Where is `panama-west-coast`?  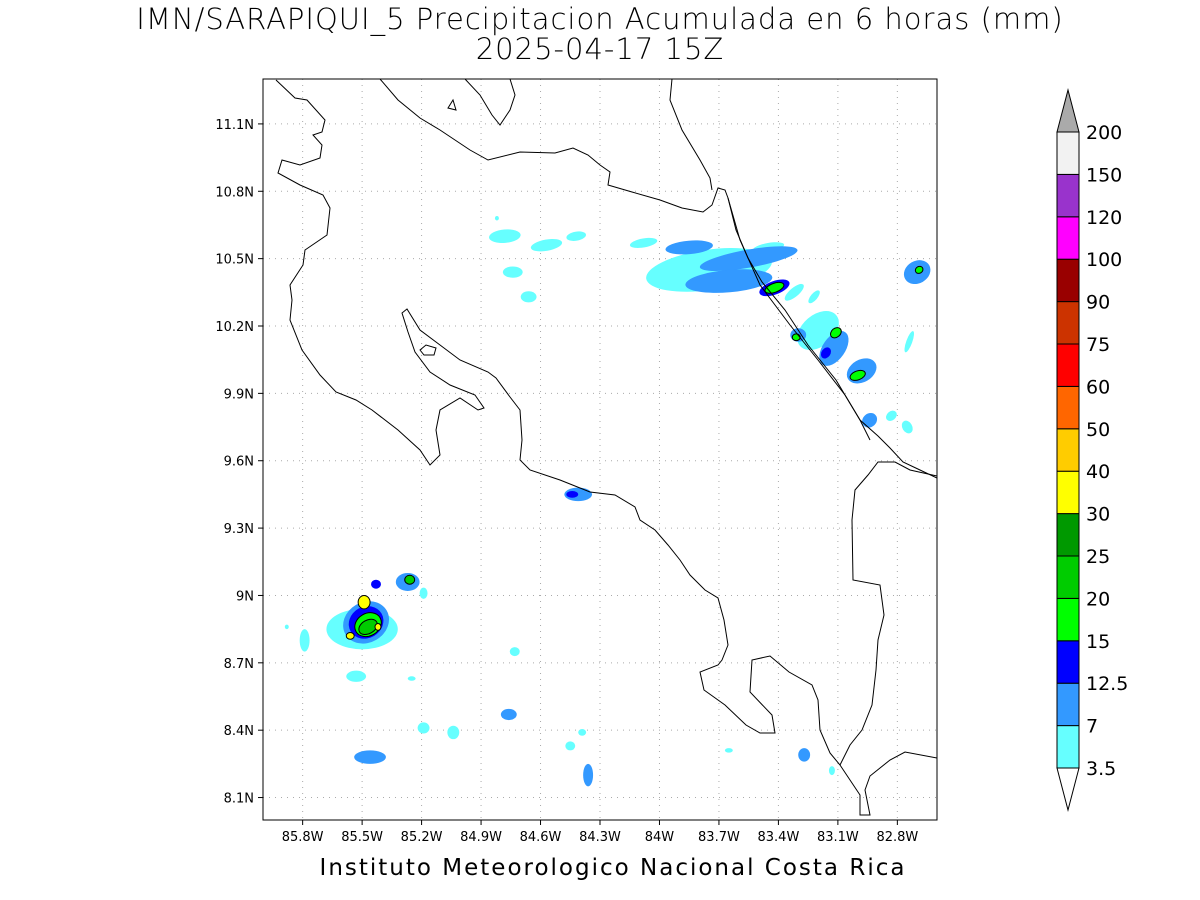
panama-west-coast is located at coordinates (888, 613).